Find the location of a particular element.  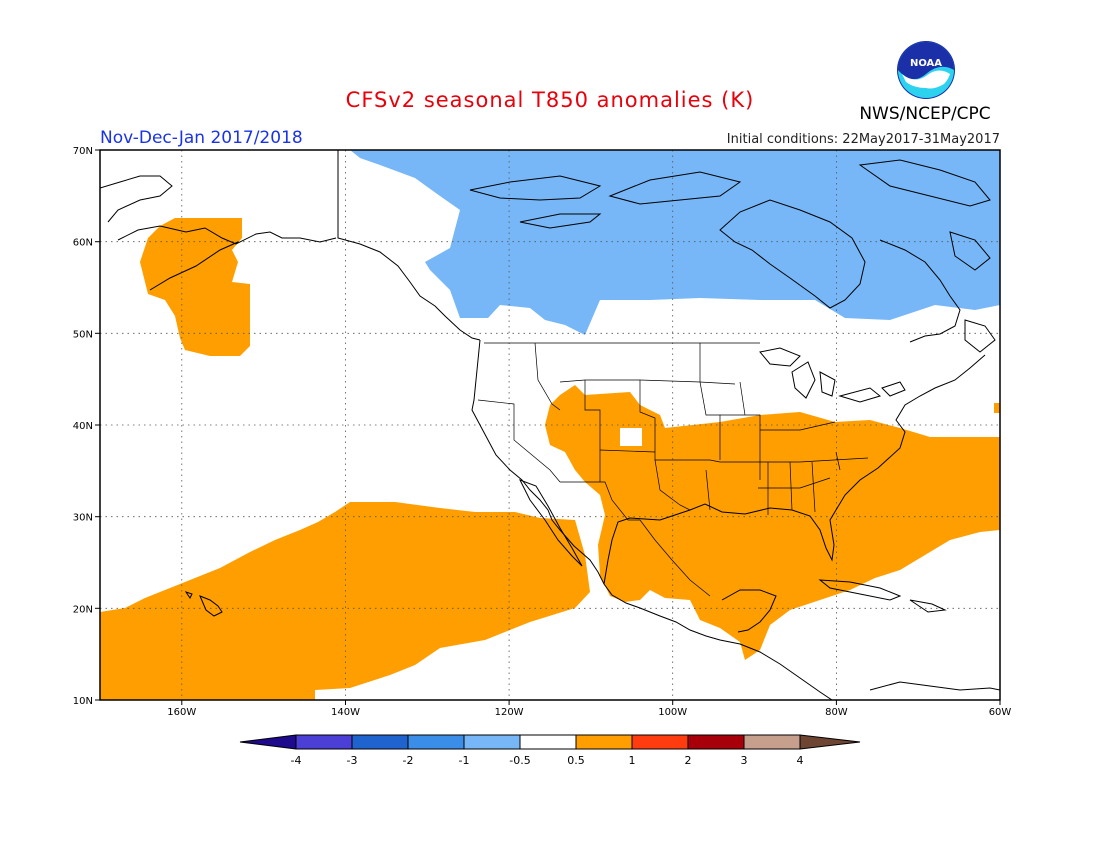

colorbar-label: -1 is located at coordinates (464, 760).